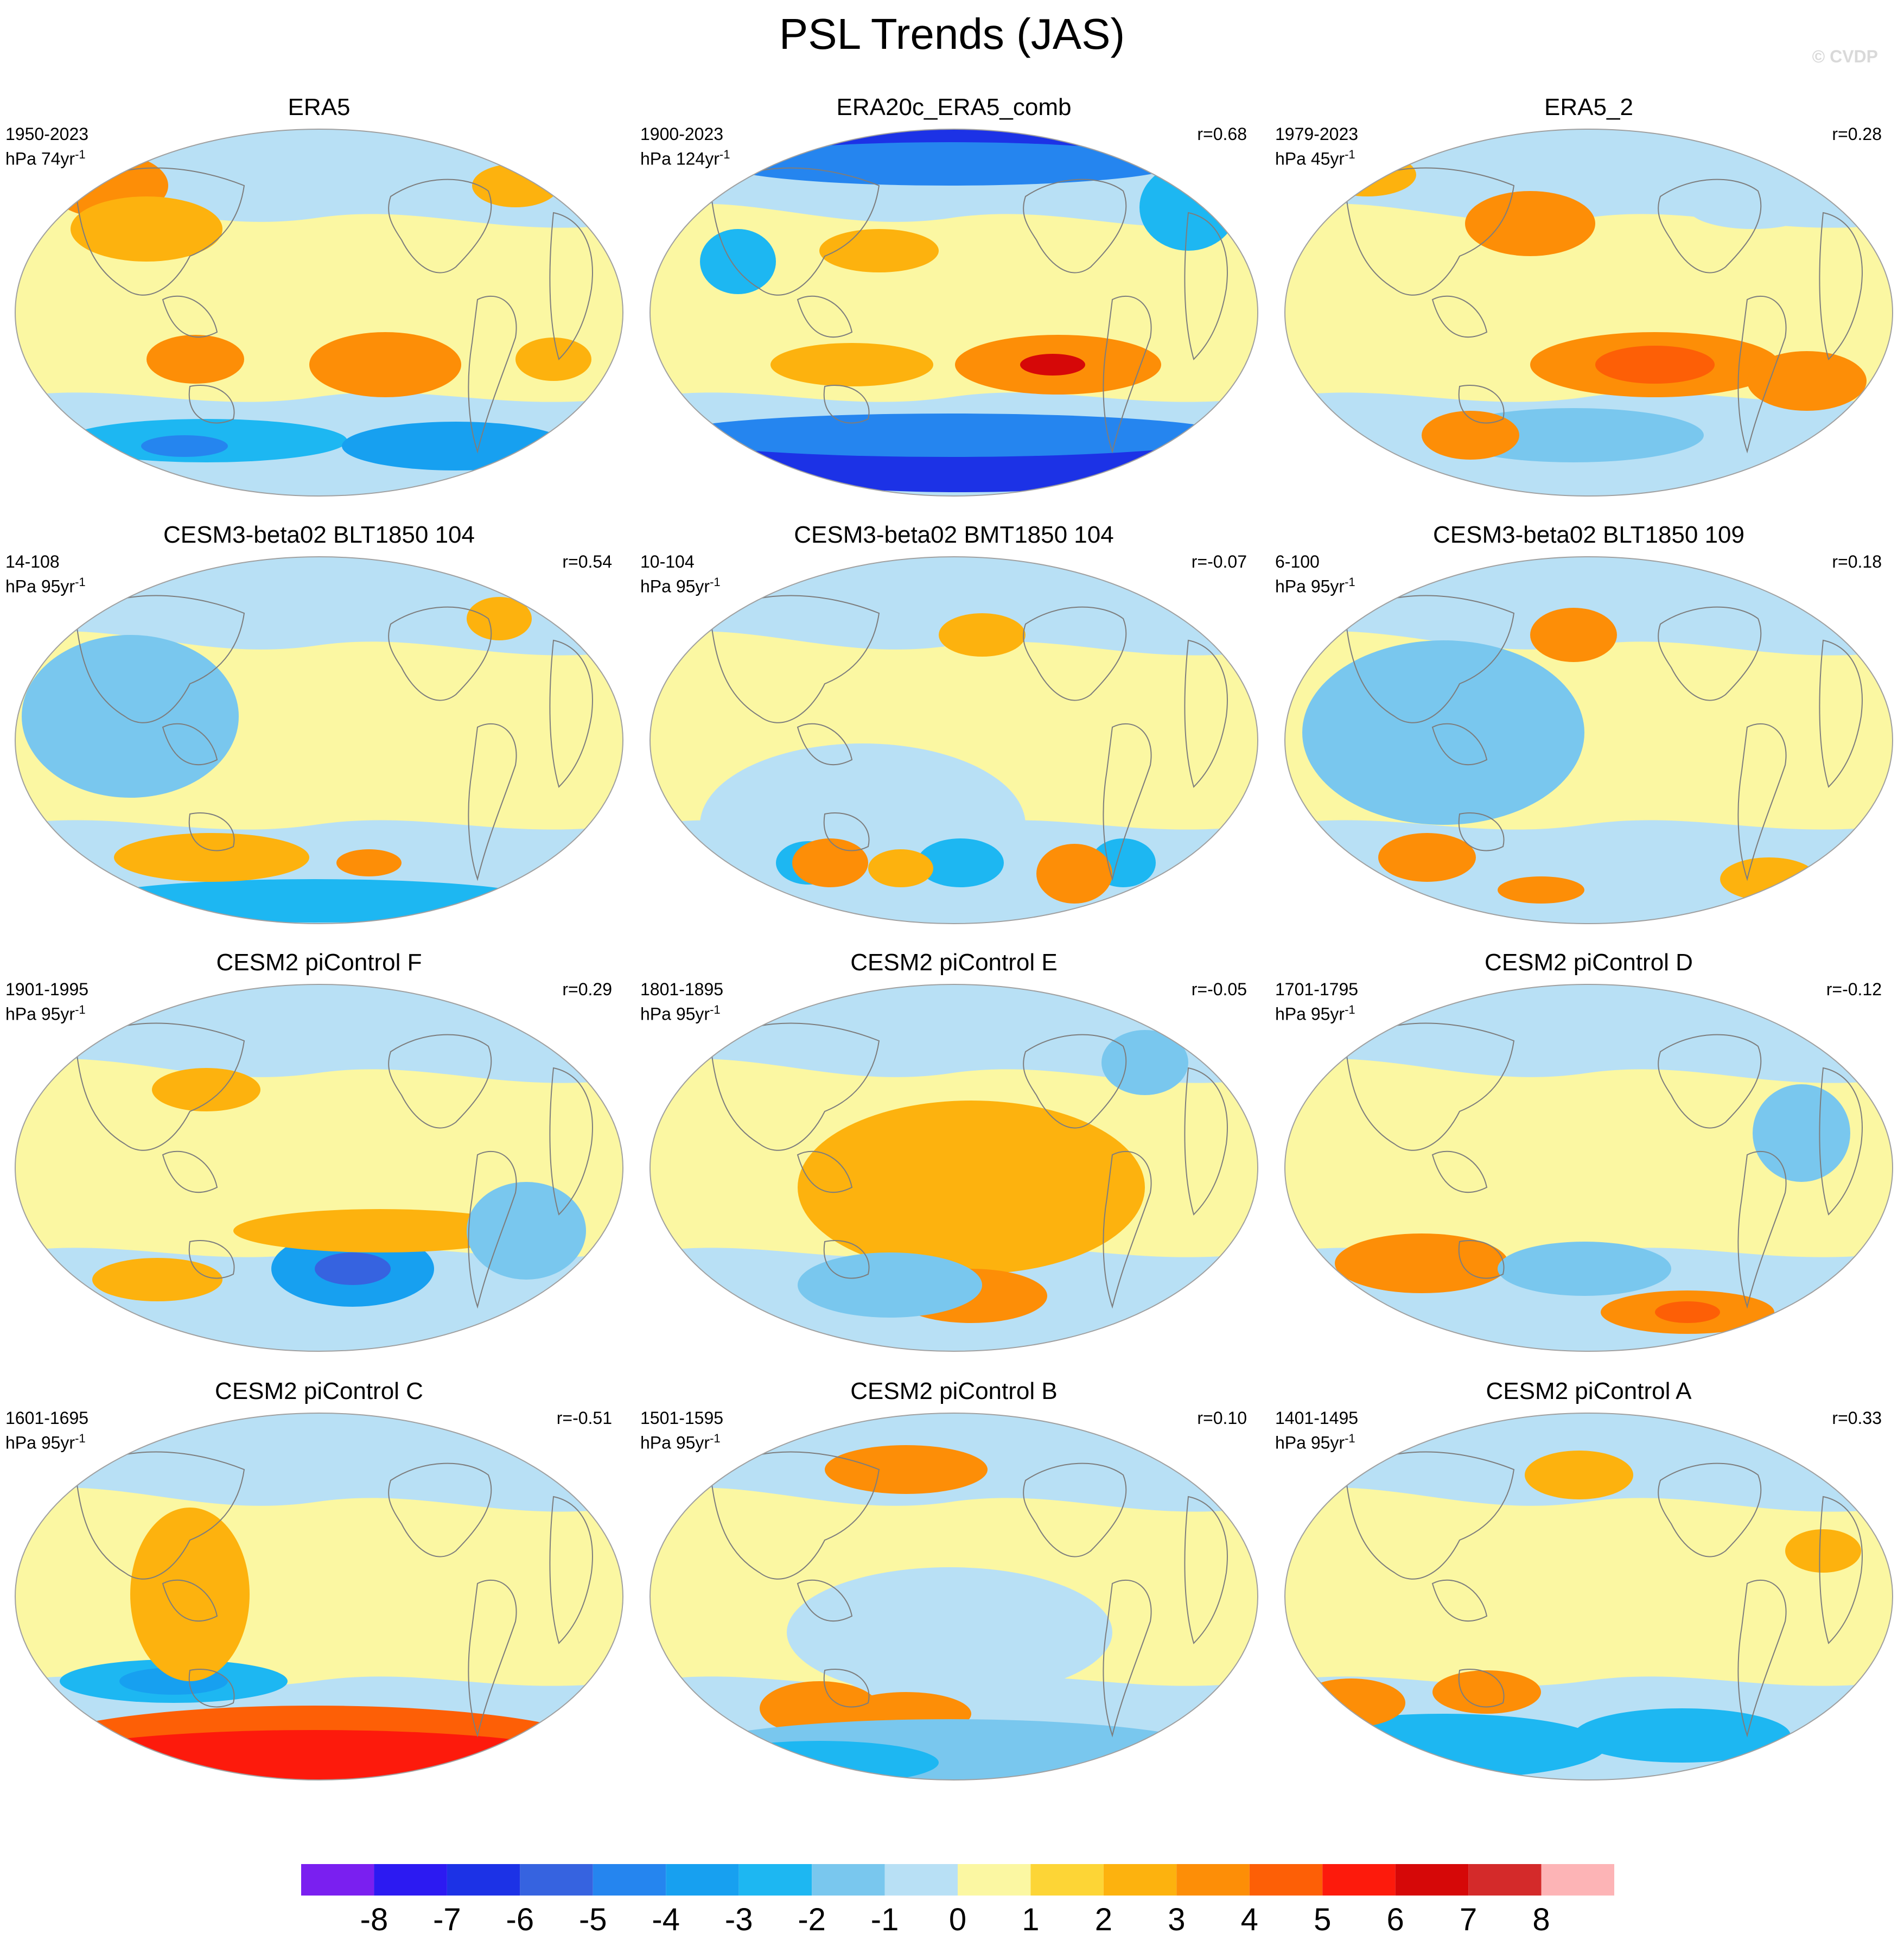 The image size is (1904, 1946). I want to click on panel-correlation: r=0.29, so click(587, 989).